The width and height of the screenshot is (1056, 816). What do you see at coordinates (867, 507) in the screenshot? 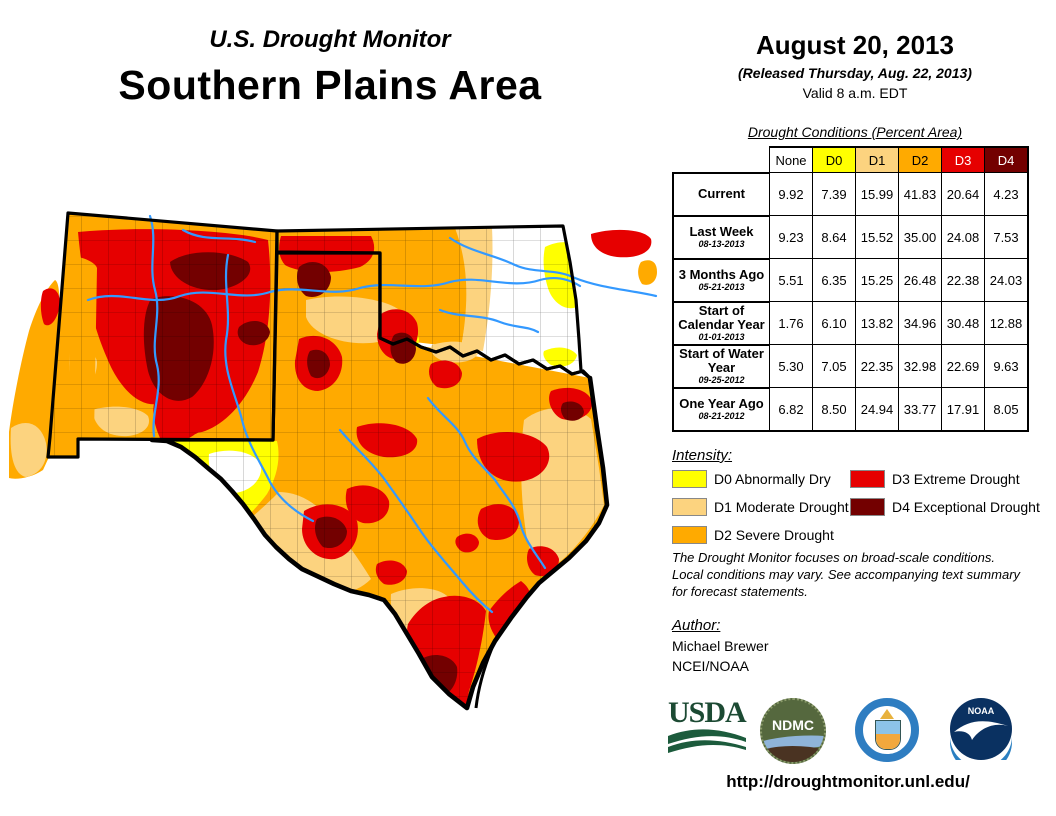
I see `d4-swatch` at bounding box center [867, 507].